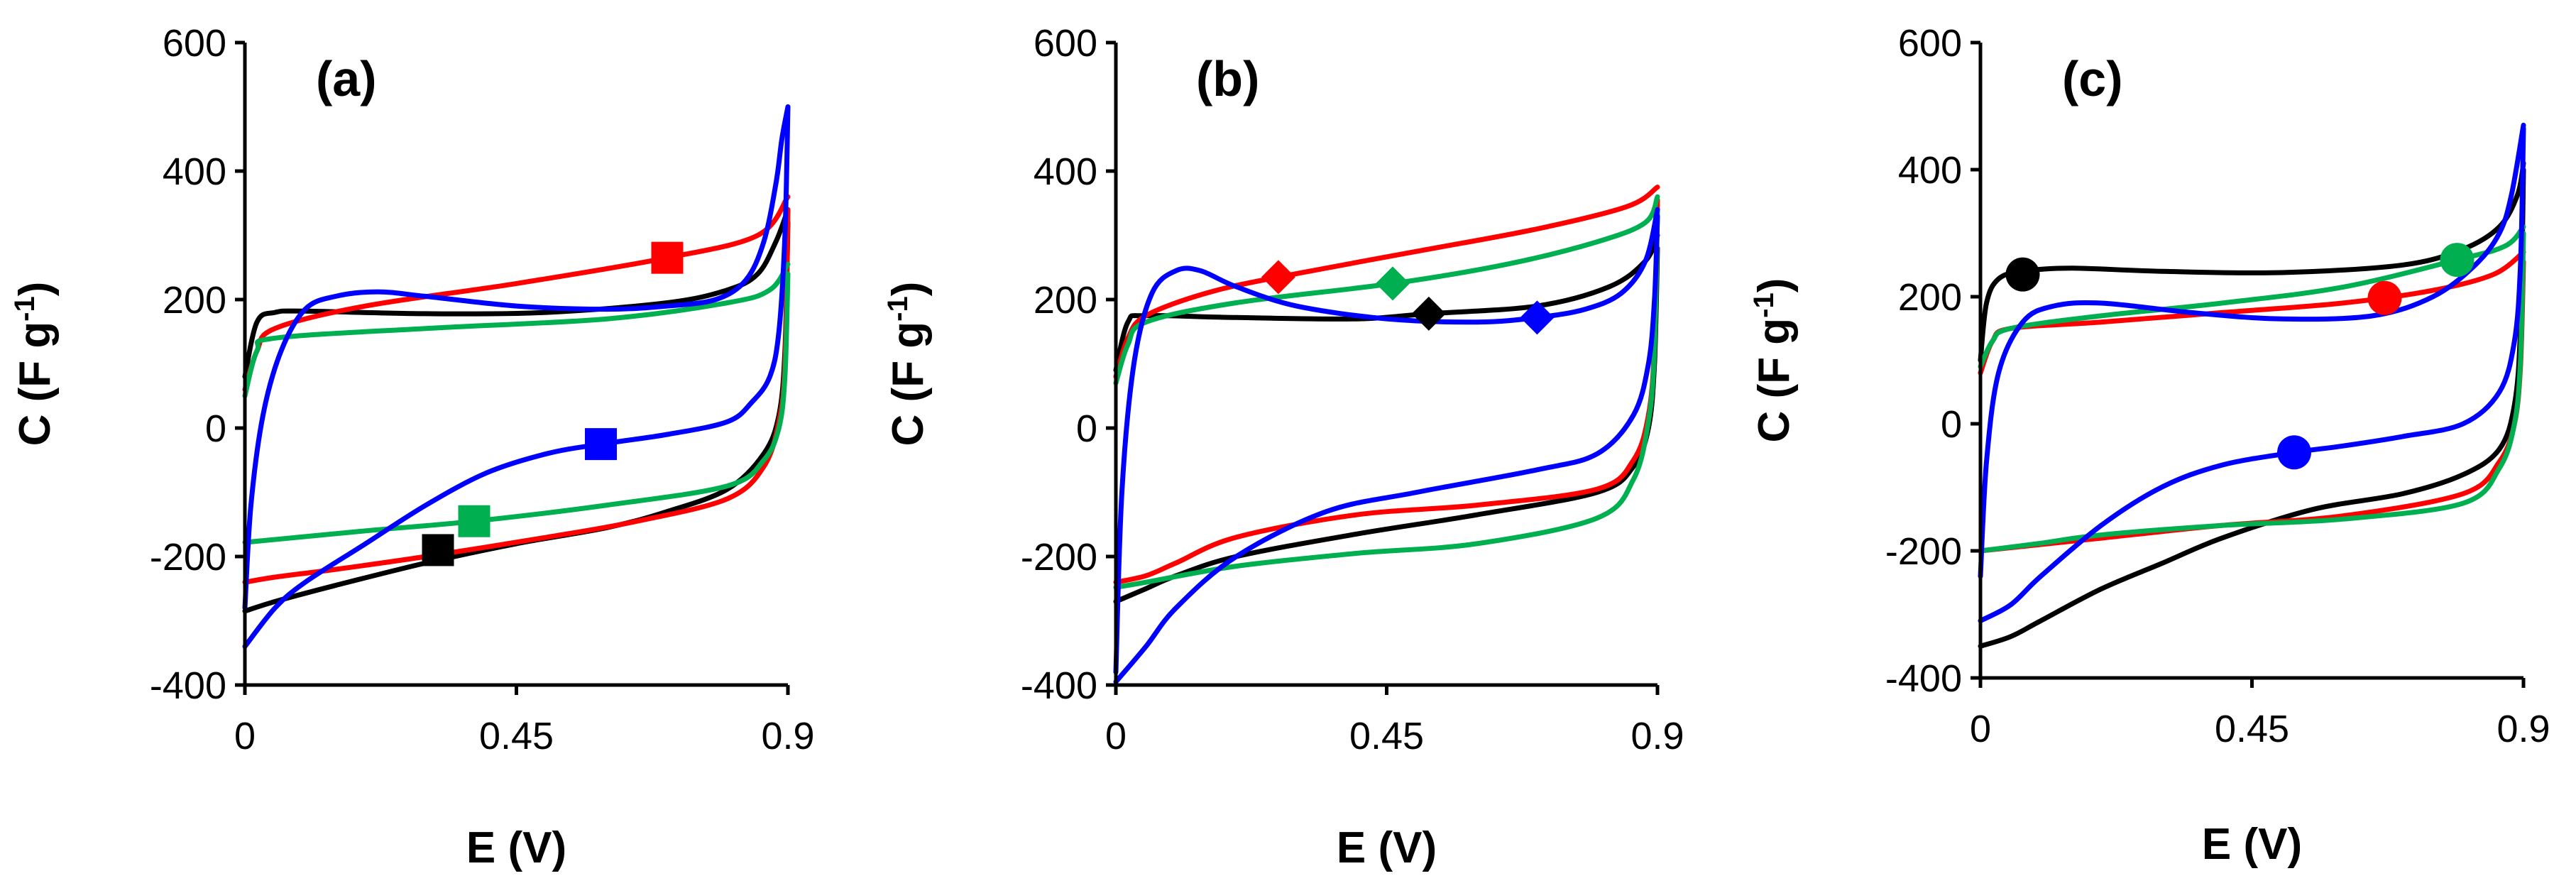 The width and height of the screenshot is (2576, 893). I want to click on panel-c-black-marker, so click(2023, 274).